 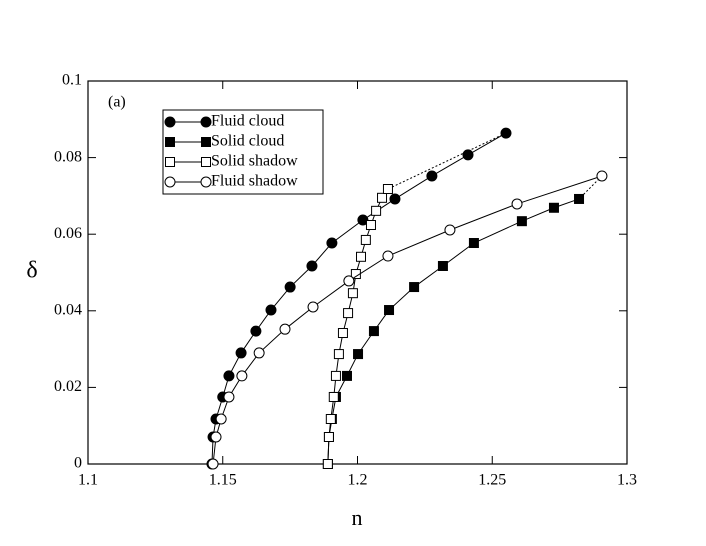 I want to click on legend-label: Fluid cloud, so click(x=247, y=121).